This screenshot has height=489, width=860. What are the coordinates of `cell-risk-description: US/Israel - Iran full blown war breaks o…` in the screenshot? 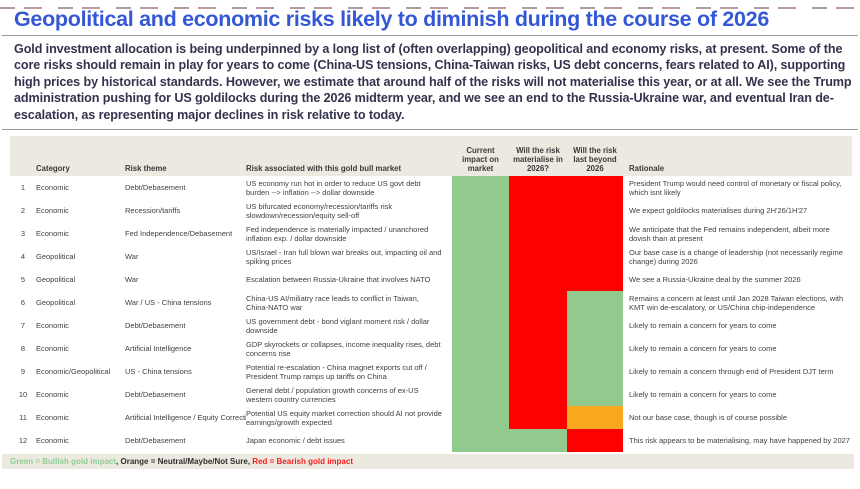 It's located at (344, 256).